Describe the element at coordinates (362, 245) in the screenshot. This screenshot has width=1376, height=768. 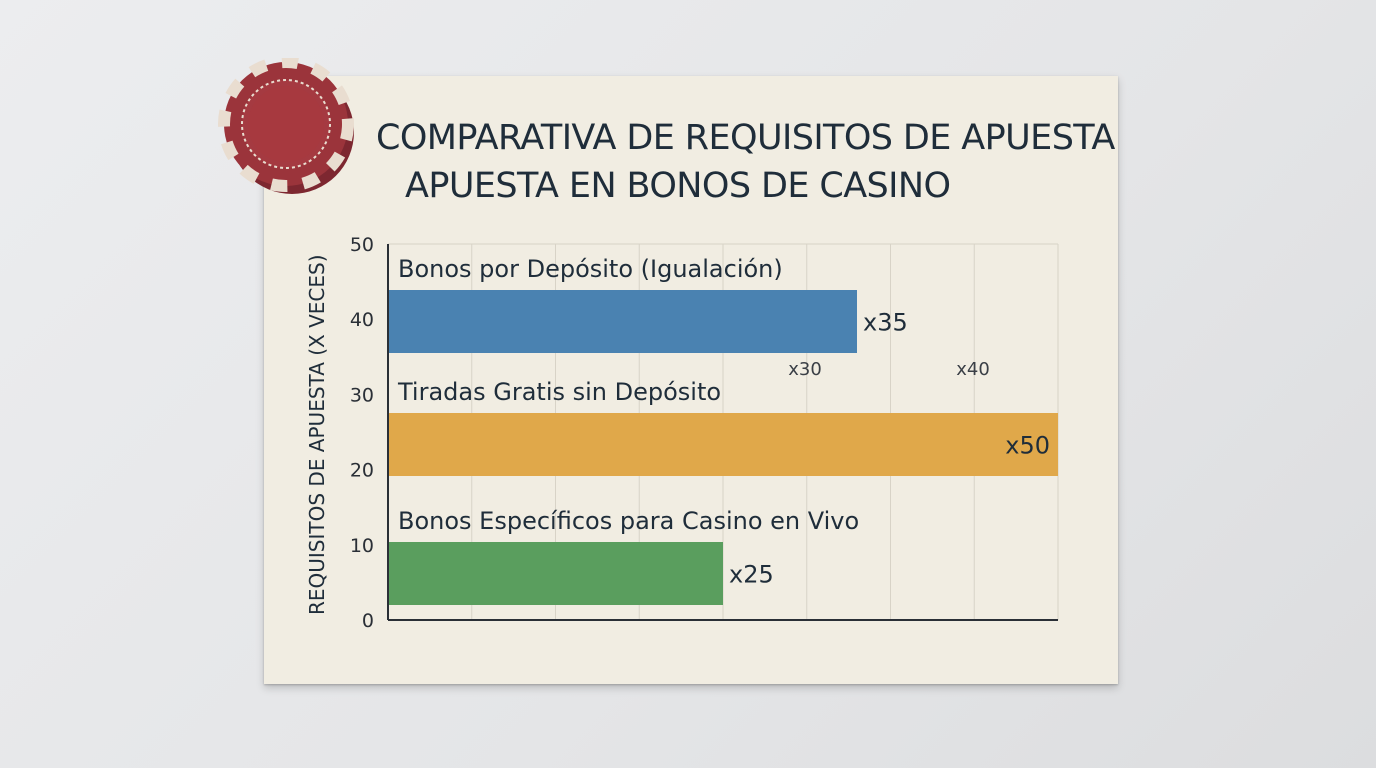
I see `axis-tick-label: 50` at that location.